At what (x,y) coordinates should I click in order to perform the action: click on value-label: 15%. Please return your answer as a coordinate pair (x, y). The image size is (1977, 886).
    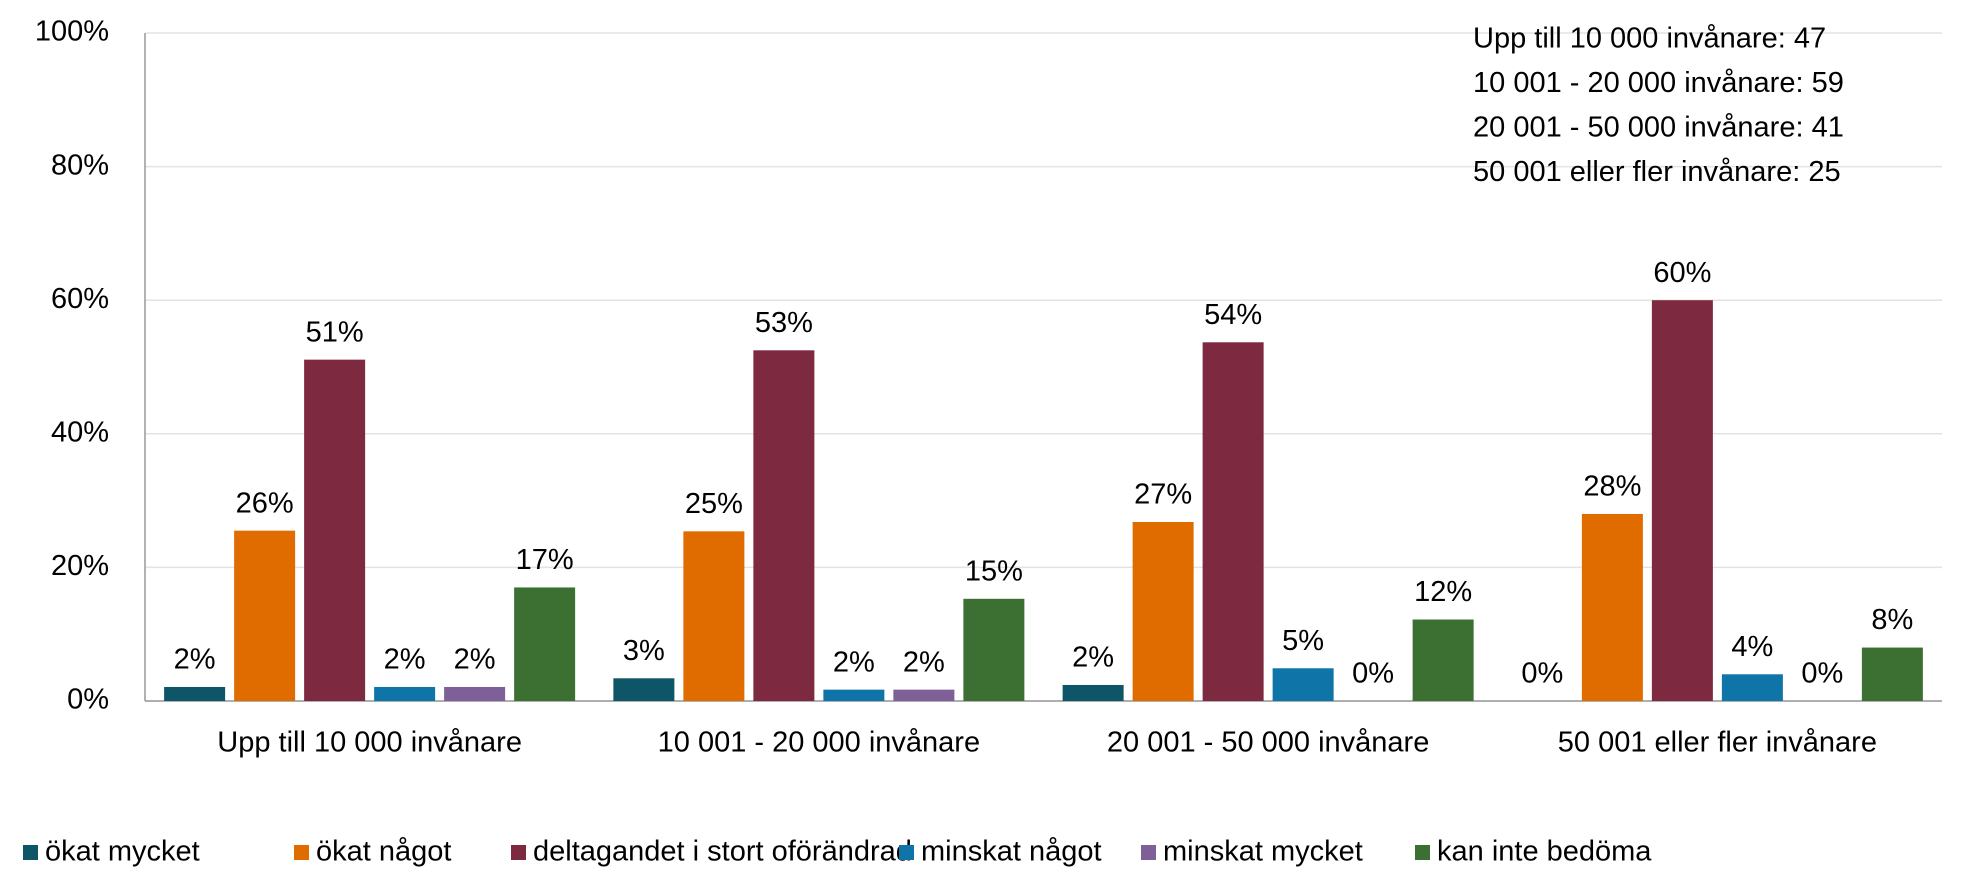
    Looking at the image, I should click on (994, 571).